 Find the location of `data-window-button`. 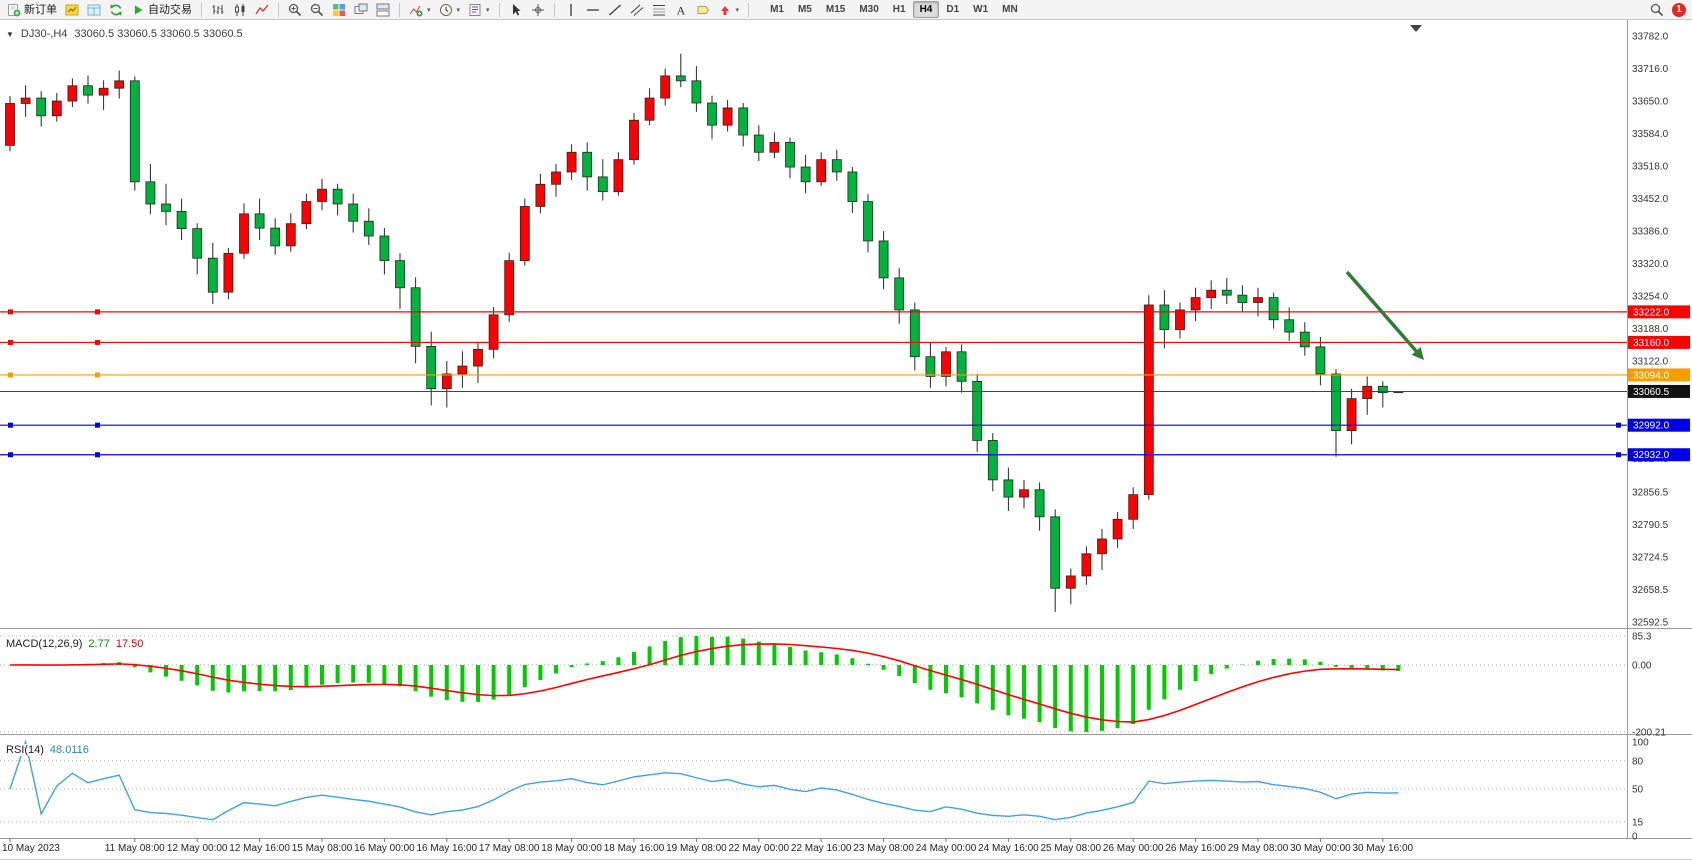

data-window-button is located at coordinates (94, 10).